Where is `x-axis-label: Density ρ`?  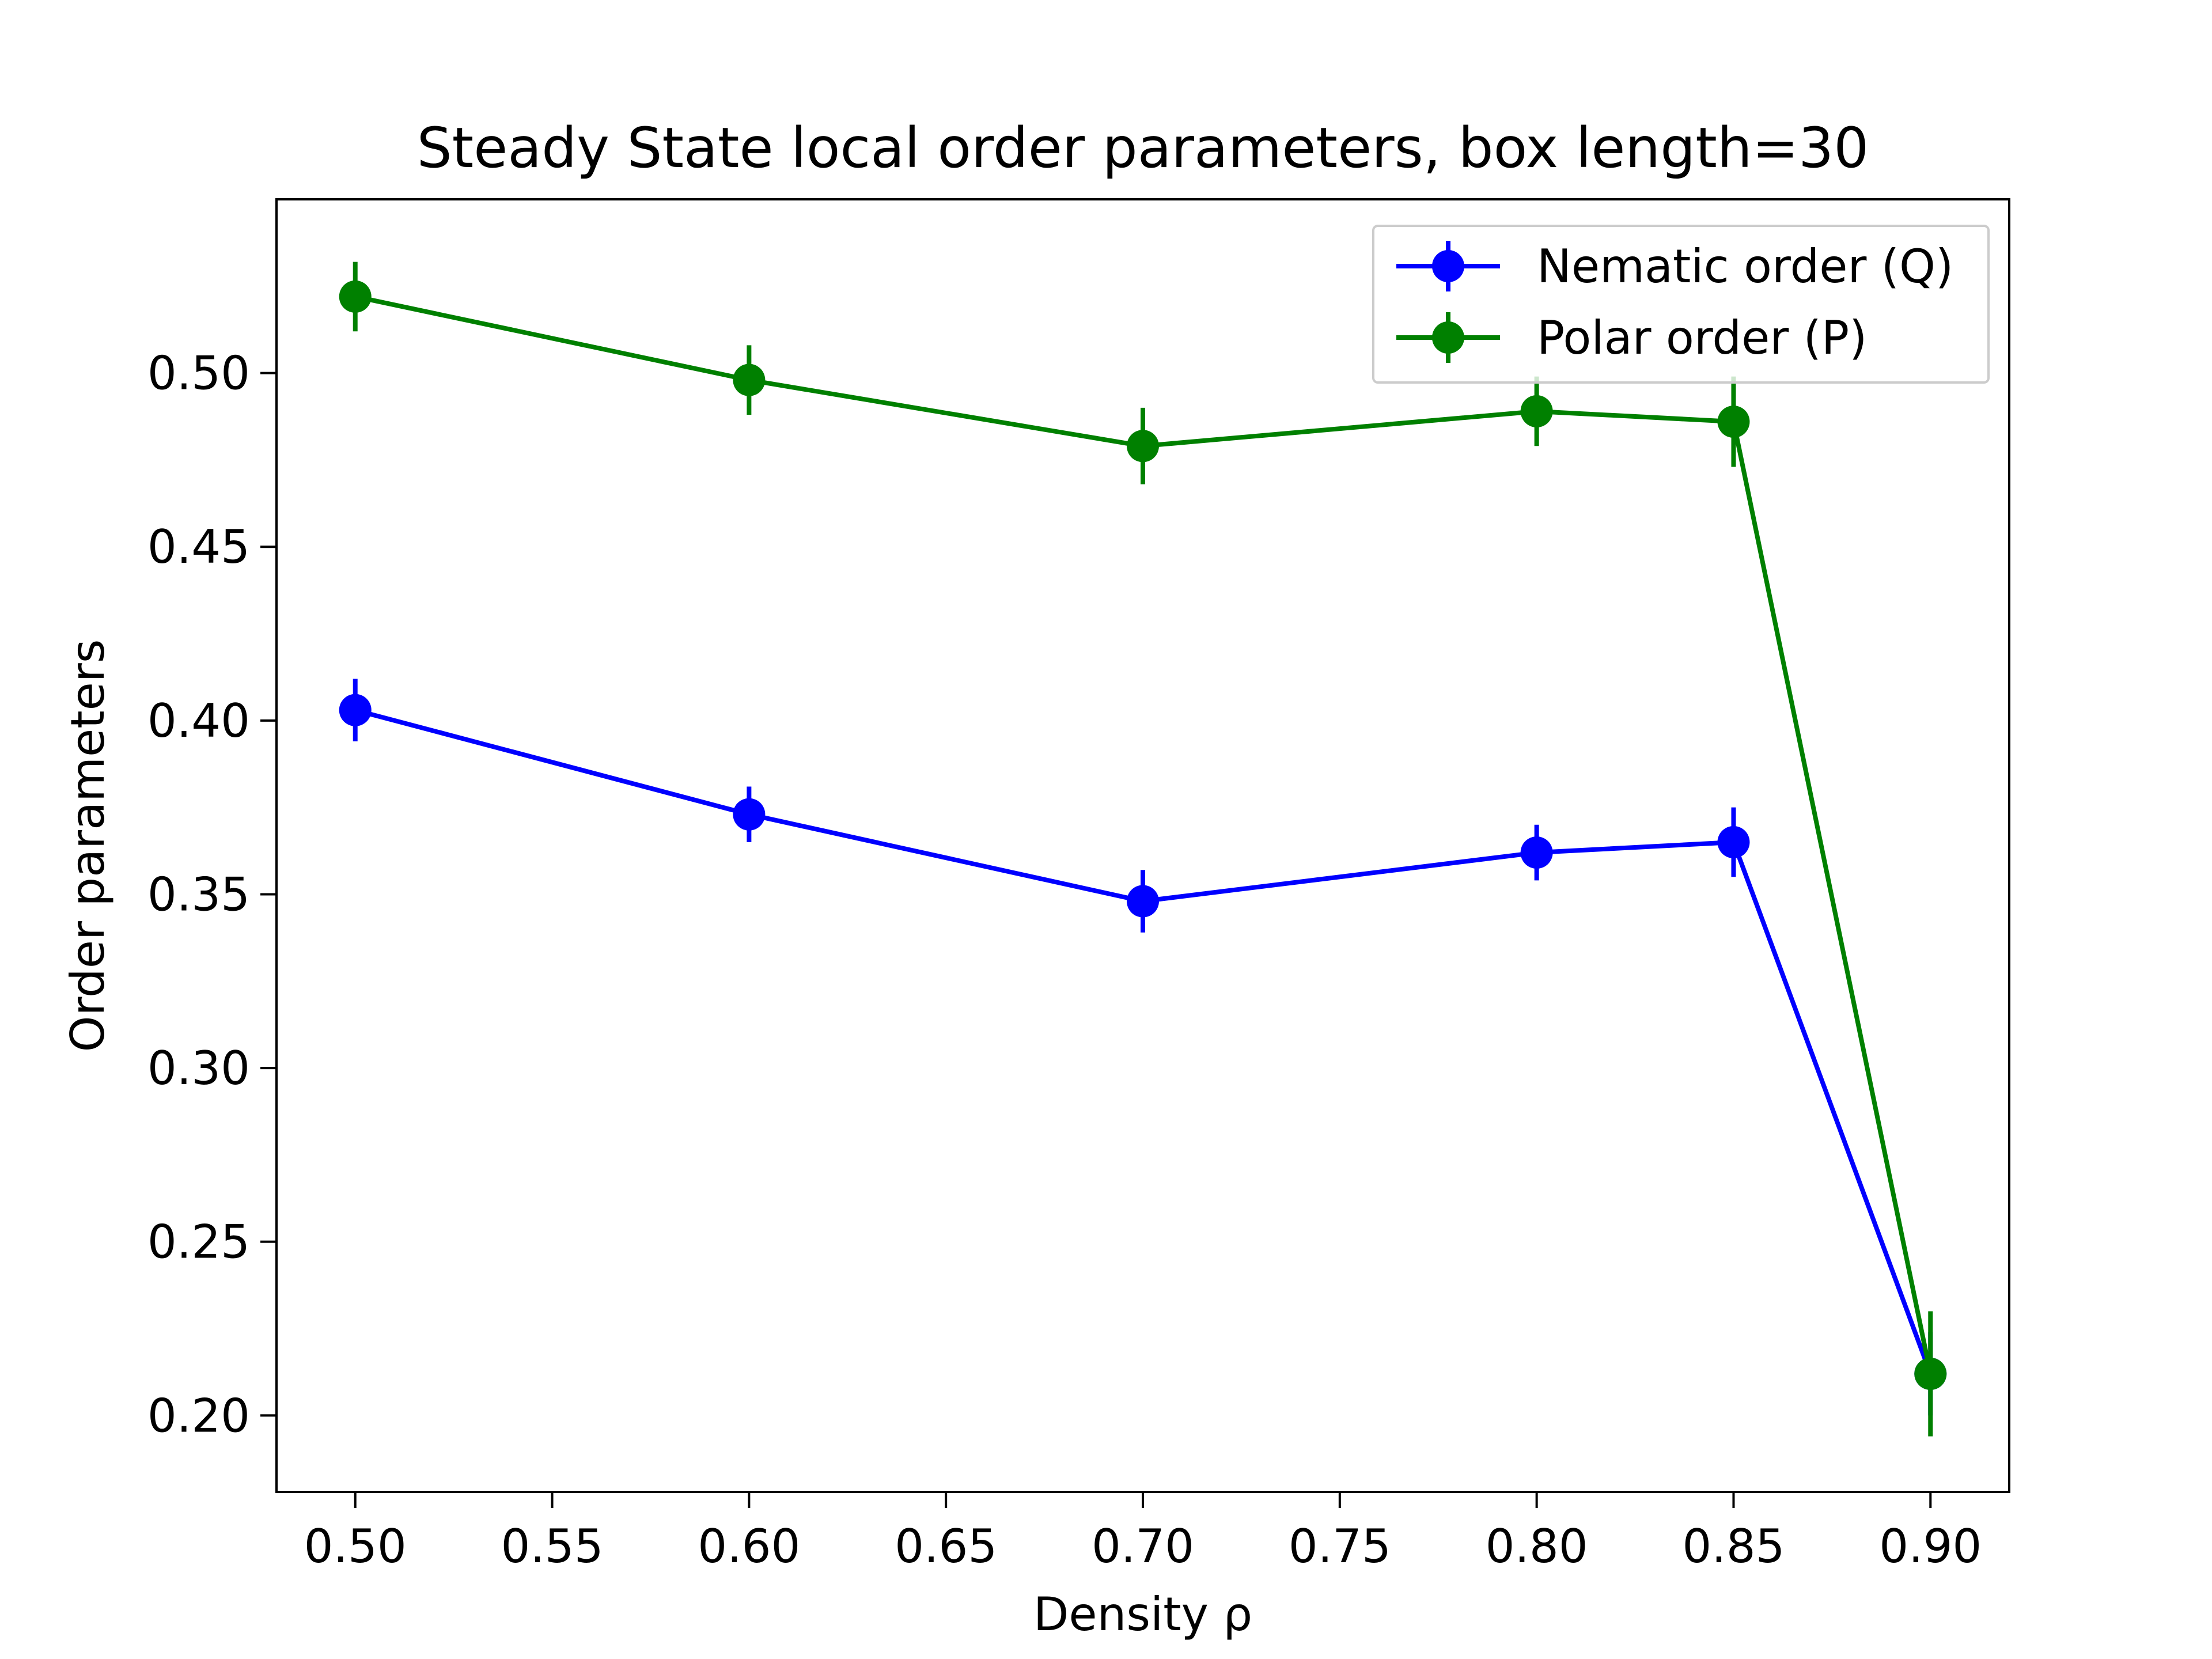 x-axis-label: Density ρ is located at coordinates (1142, 1614).